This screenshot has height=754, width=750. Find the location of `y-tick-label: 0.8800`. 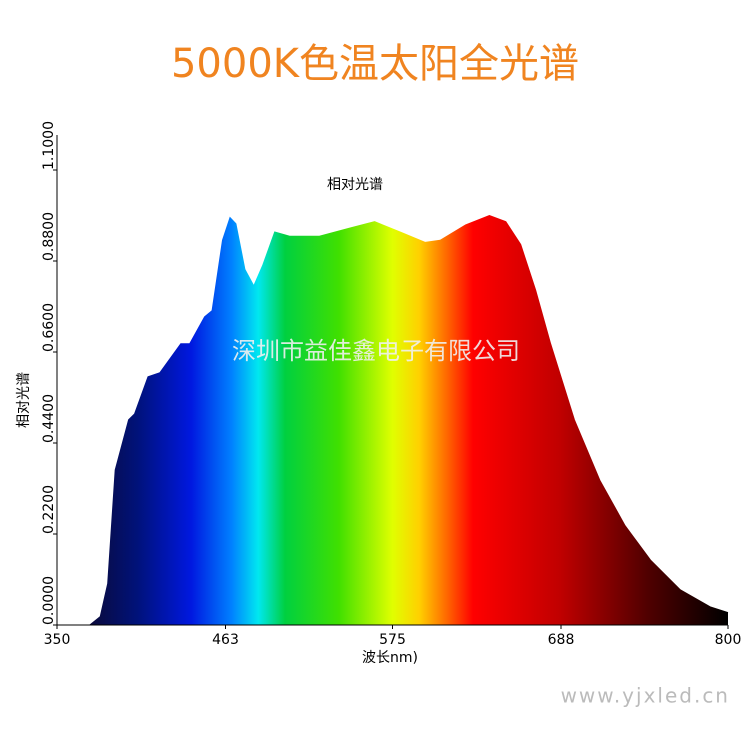

y-tick-label: 0.8800 is located at coordinates (49, 236).